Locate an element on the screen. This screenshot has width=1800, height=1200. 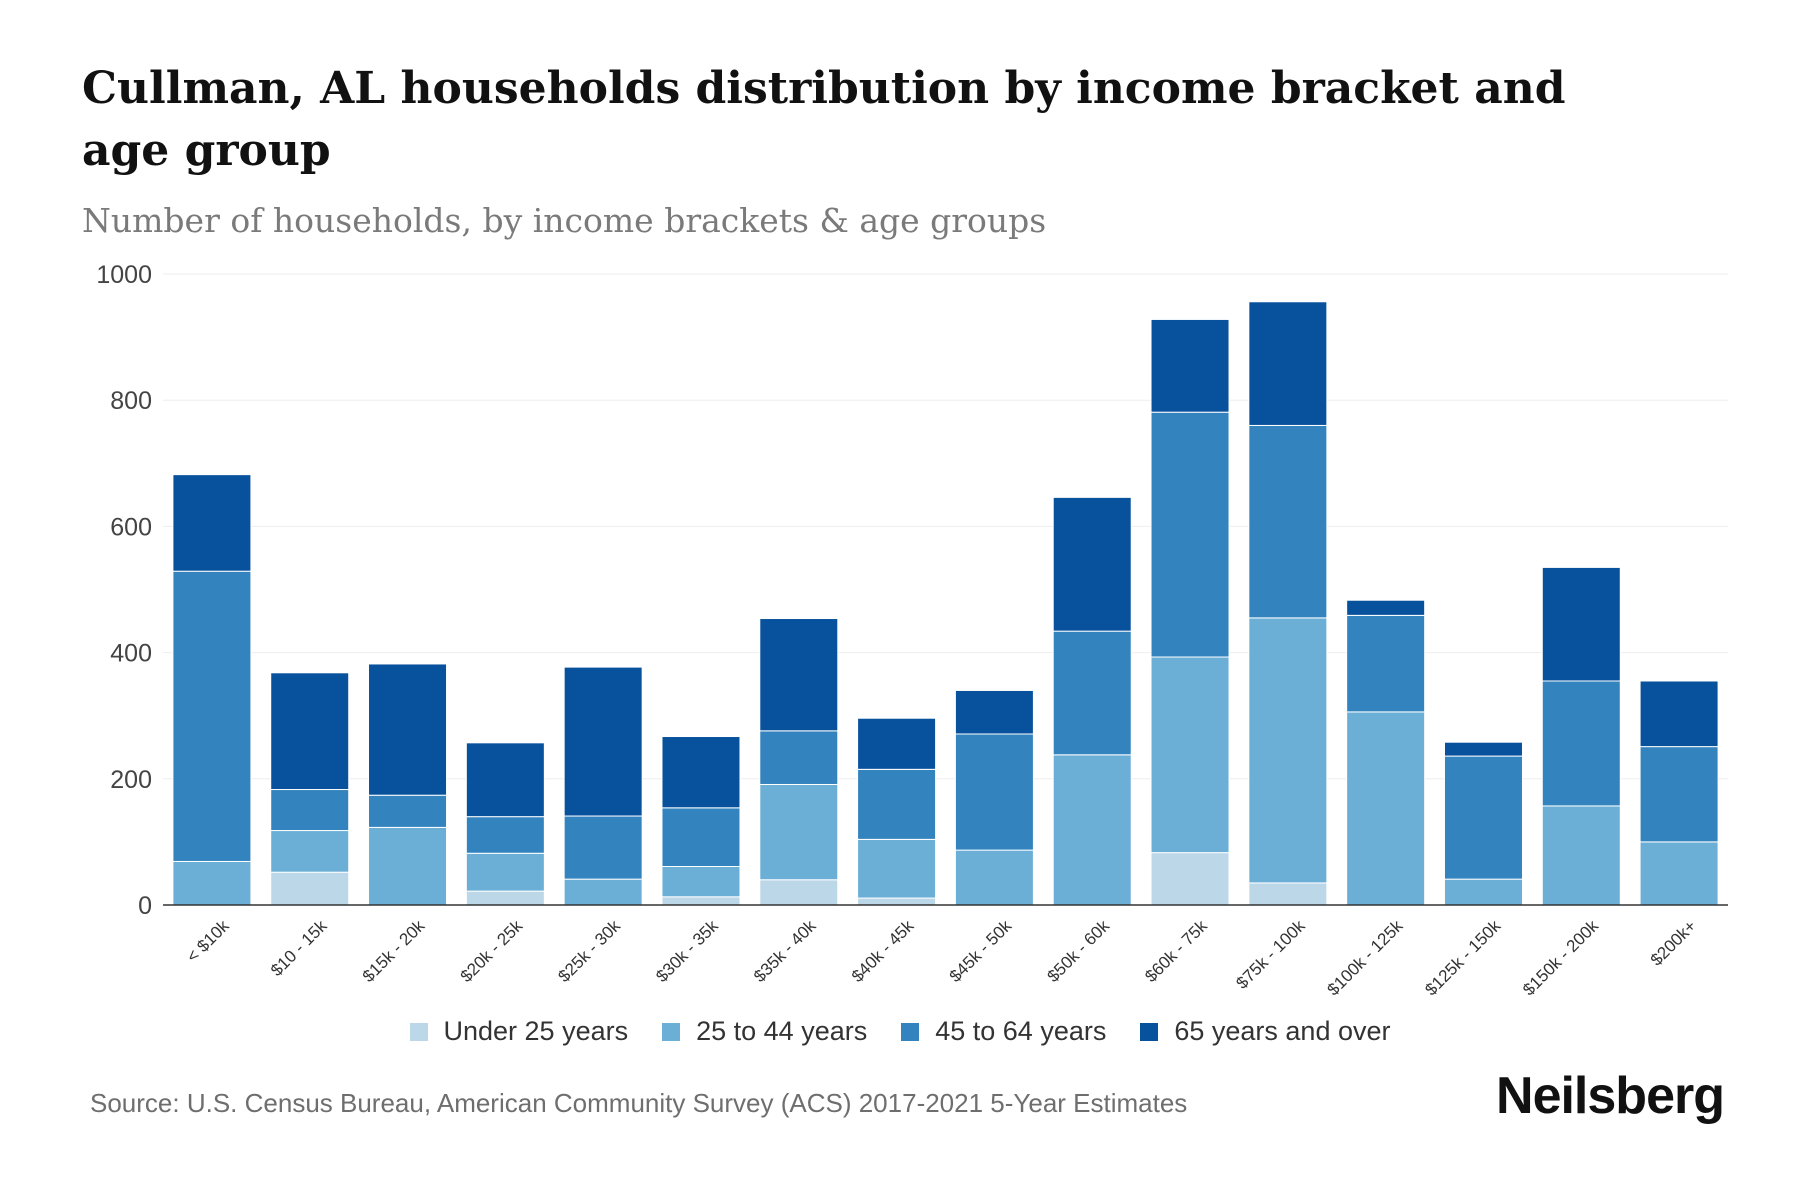
legend-label: 25 to 44 years is located at coordinates (782, 1031).